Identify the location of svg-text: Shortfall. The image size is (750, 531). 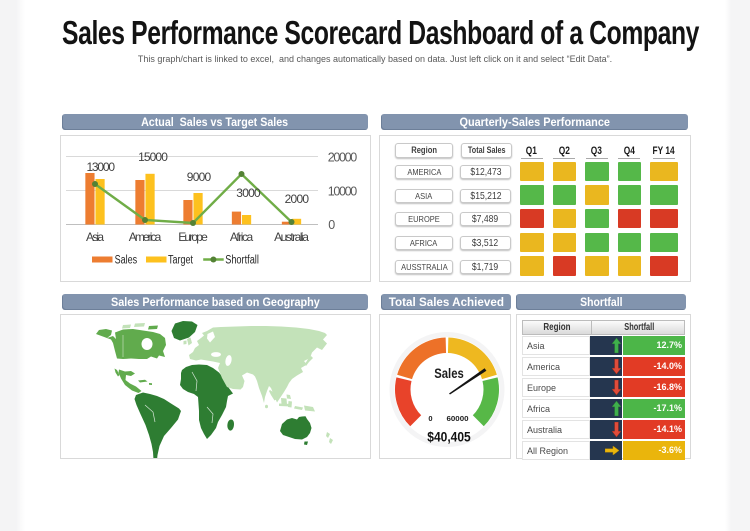
(242, 261).